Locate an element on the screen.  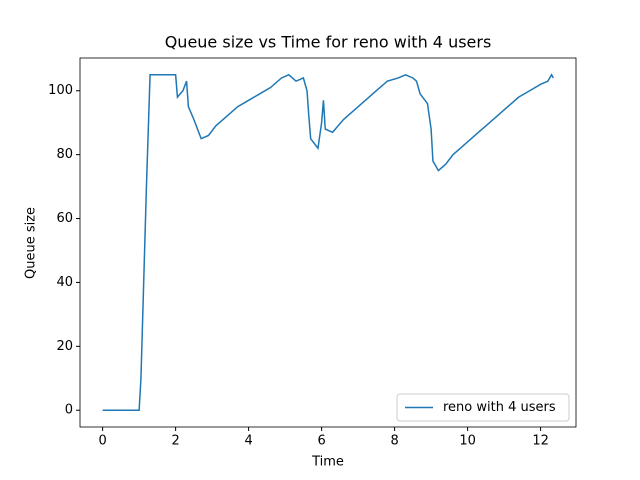
y-tick-label: 20 is located at coordinates (64, 346).